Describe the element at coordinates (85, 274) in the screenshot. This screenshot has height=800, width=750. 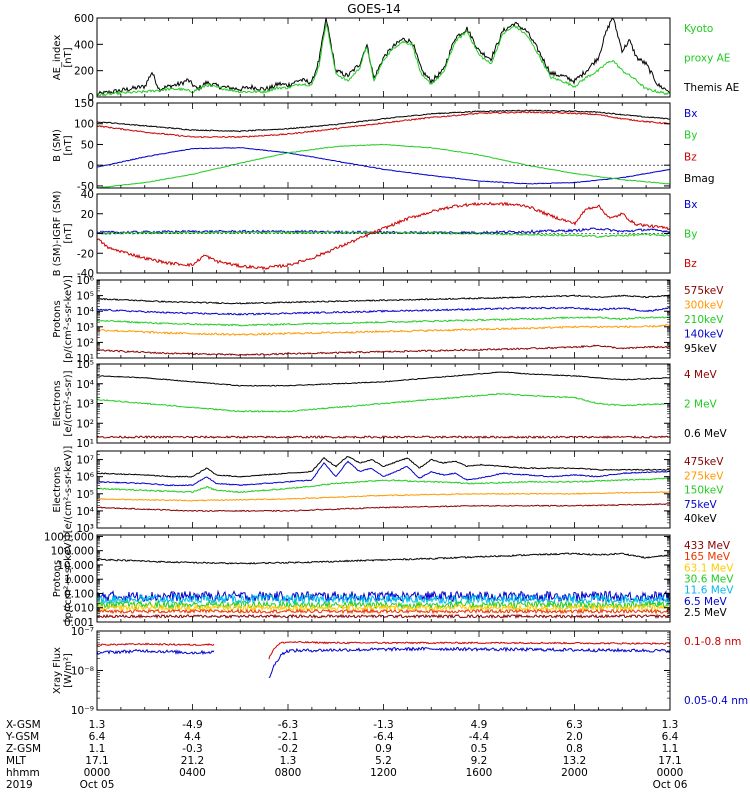
I see `y-tick-label: -40` at that location.